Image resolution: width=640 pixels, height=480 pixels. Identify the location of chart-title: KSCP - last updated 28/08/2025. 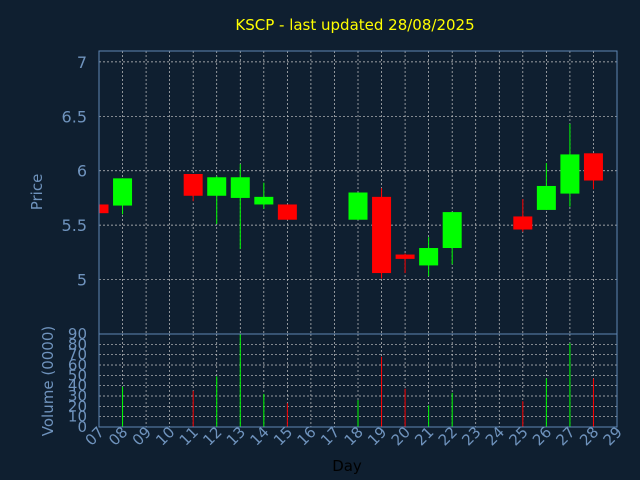
(354, 25).